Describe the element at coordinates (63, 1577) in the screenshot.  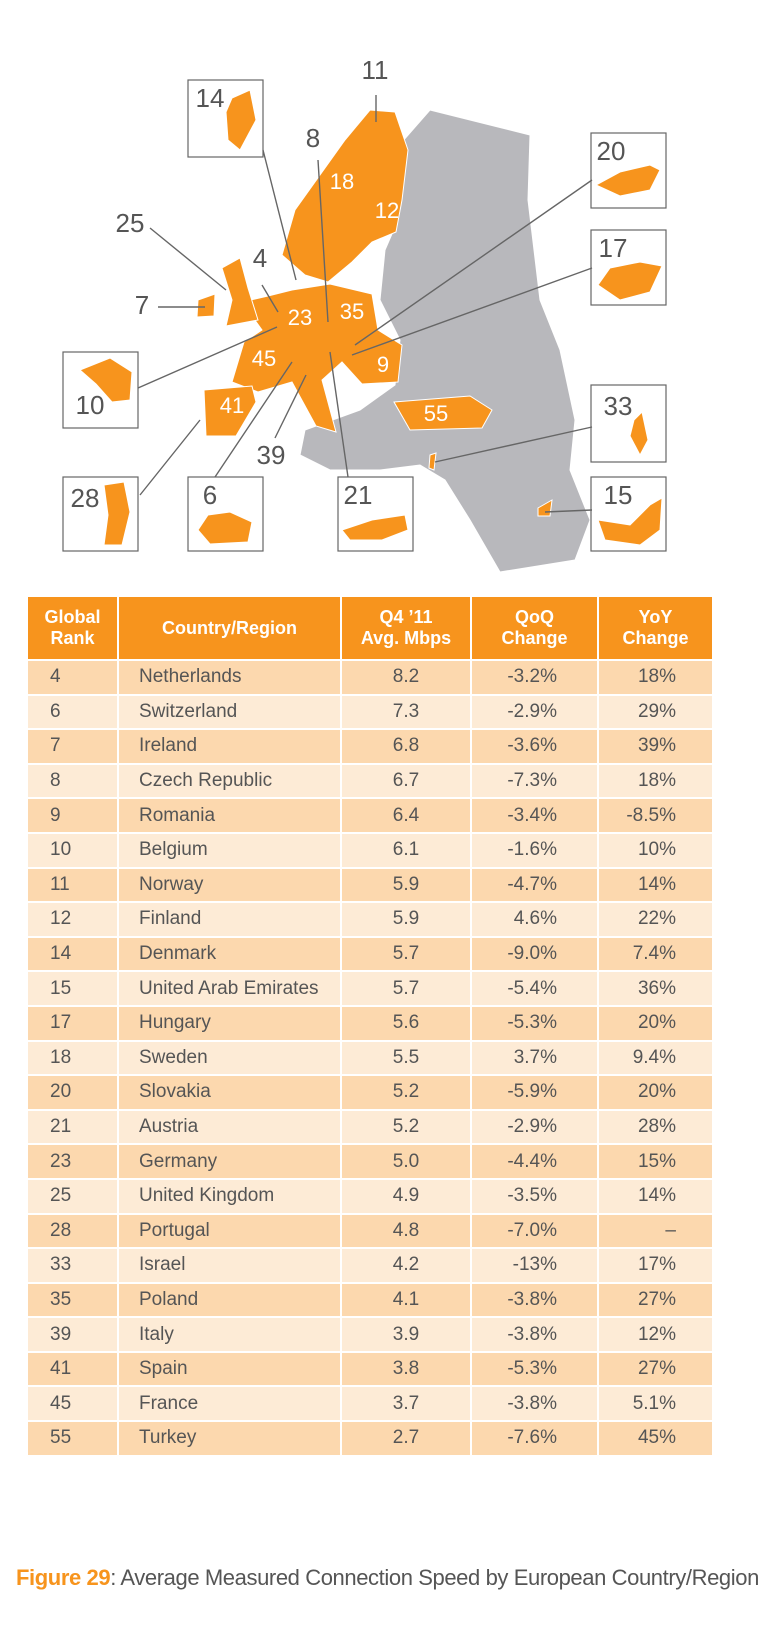
I see `caption-label: Figure 29` at that location.